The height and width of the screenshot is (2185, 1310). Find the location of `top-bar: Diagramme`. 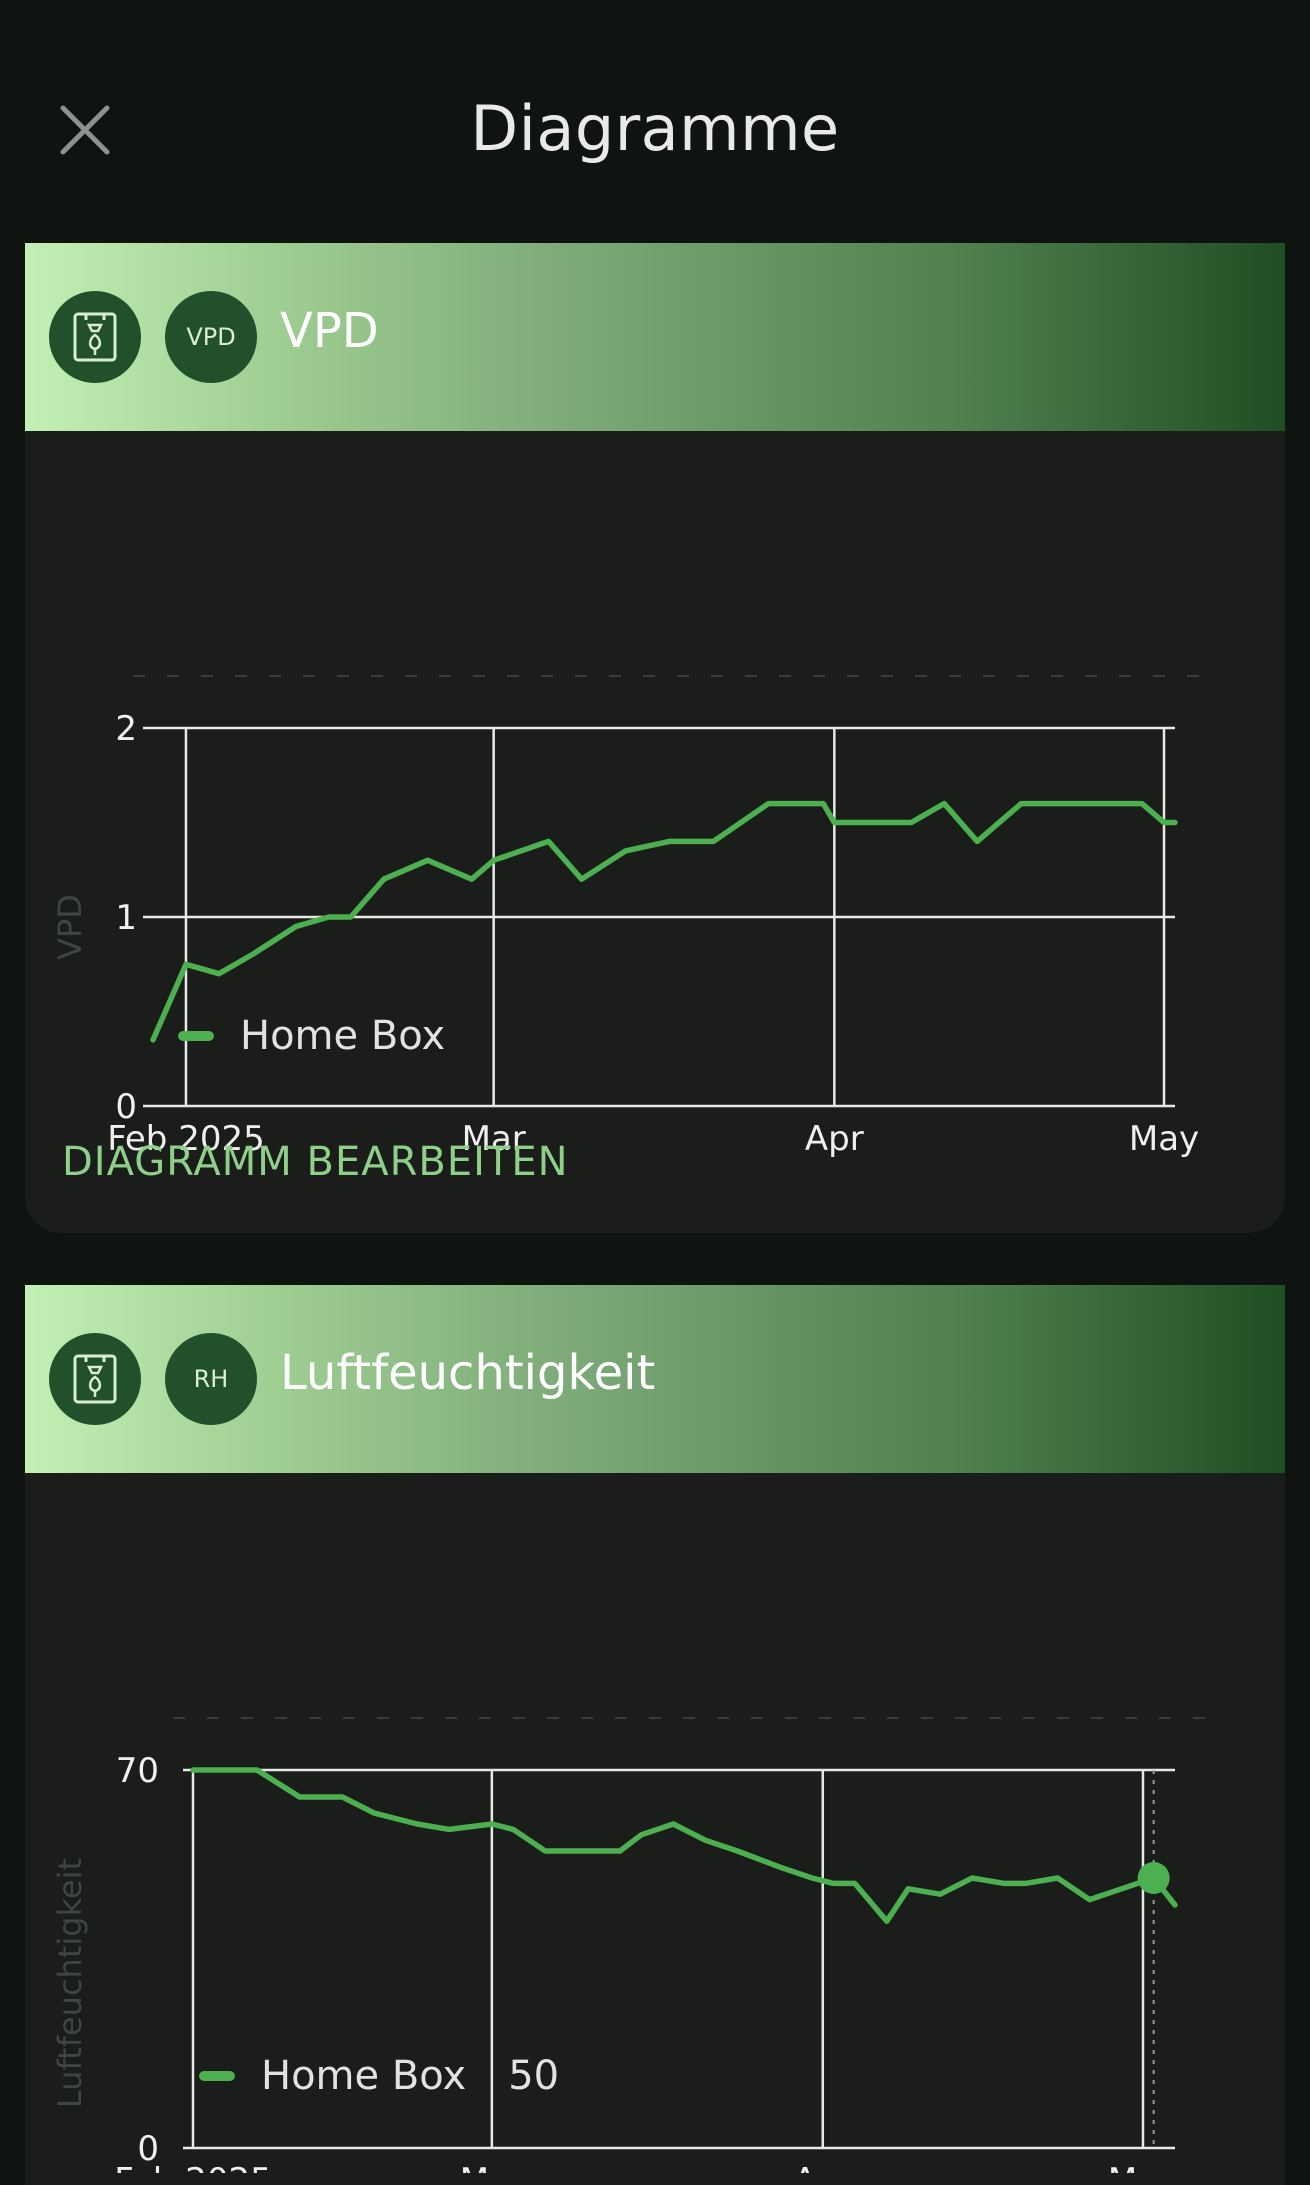

top-bar: Diagramme is located at coordinates (655, 120).